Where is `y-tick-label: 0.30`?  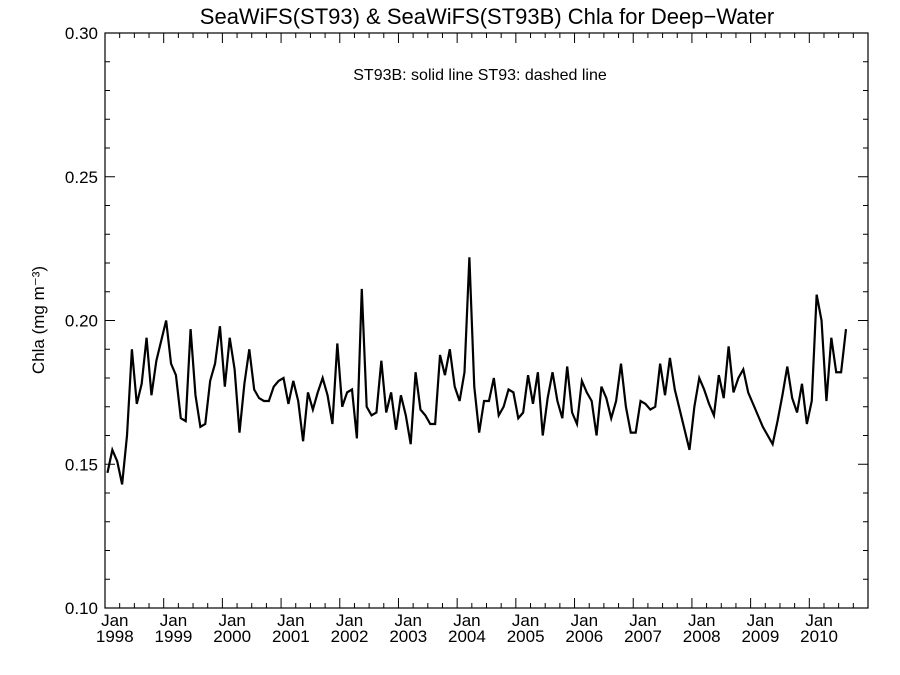
y-tick-label: 0.30 is located at coordinates (81, 33).